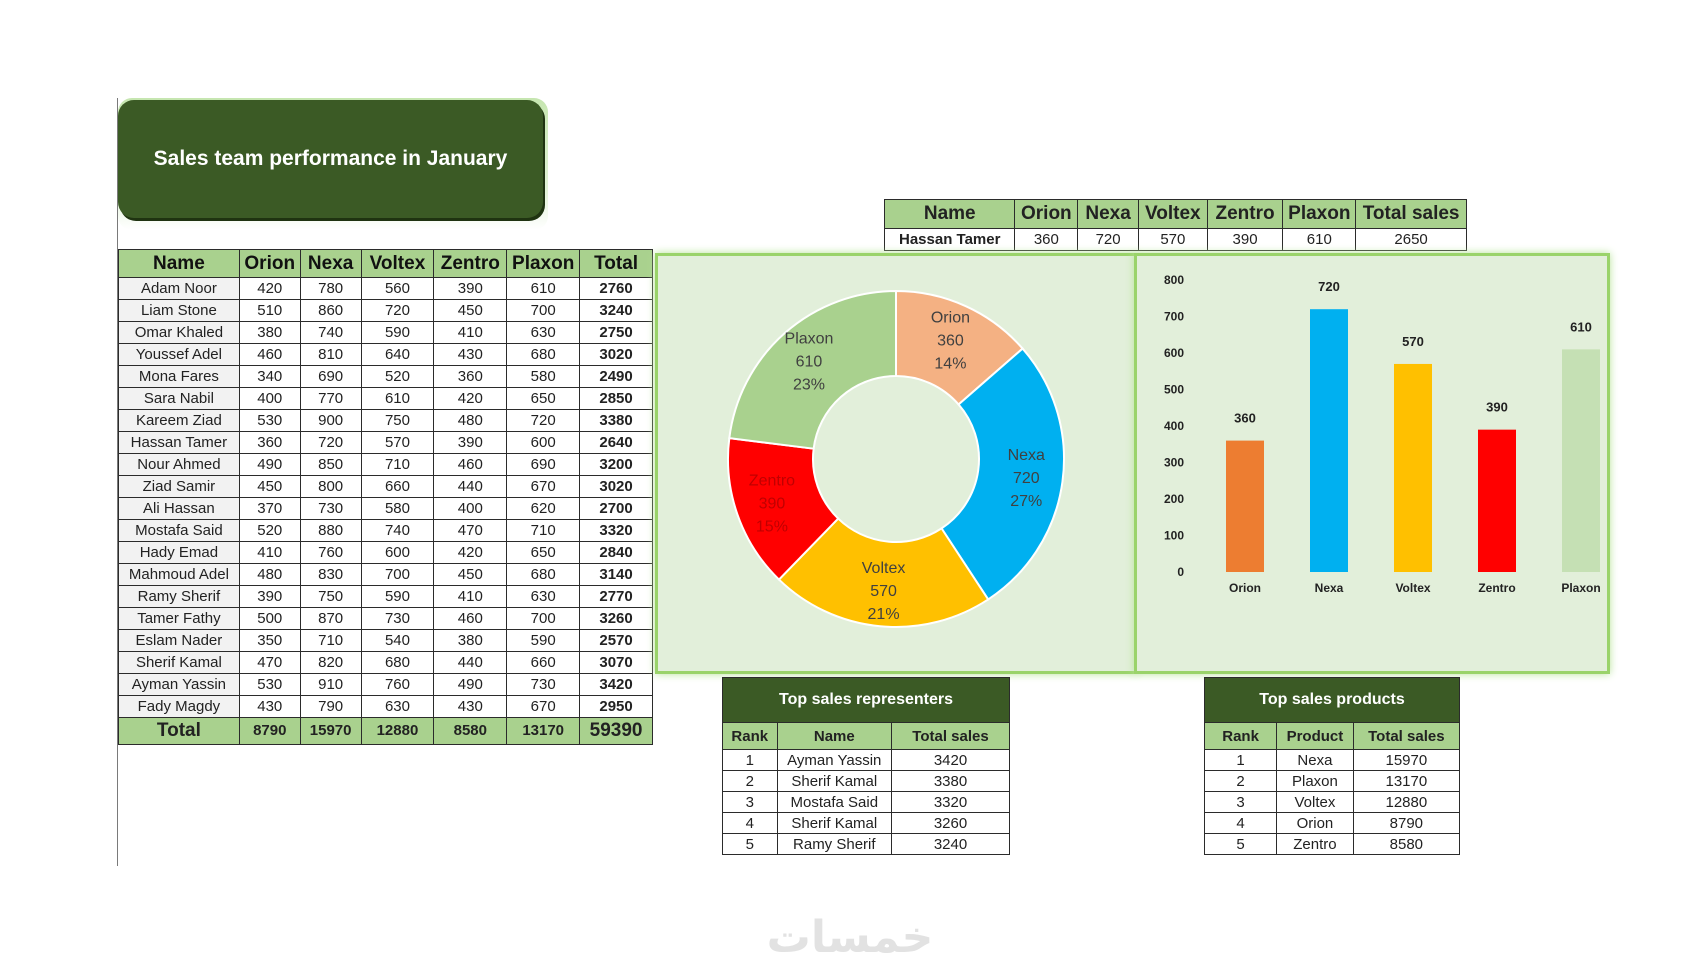  Describe the element at coordinates (1245, 588) in the screenshot. I see `x-tick-label: Orion` at that location.